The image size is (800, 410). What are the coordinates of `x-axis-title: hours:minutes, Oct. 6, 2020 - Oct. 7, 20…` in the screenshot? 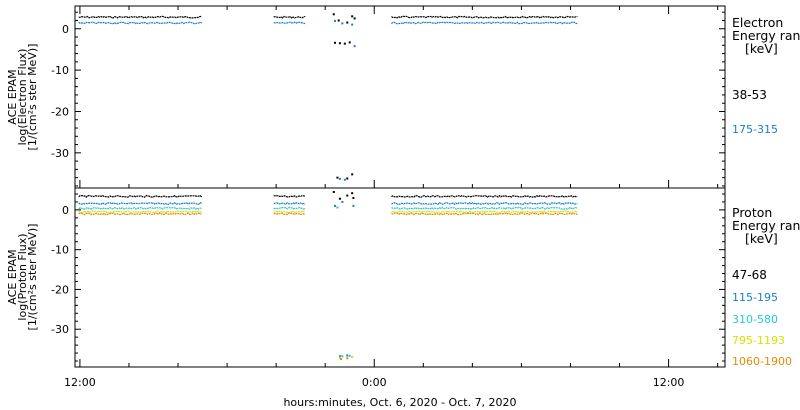 It's located at (400, 402).